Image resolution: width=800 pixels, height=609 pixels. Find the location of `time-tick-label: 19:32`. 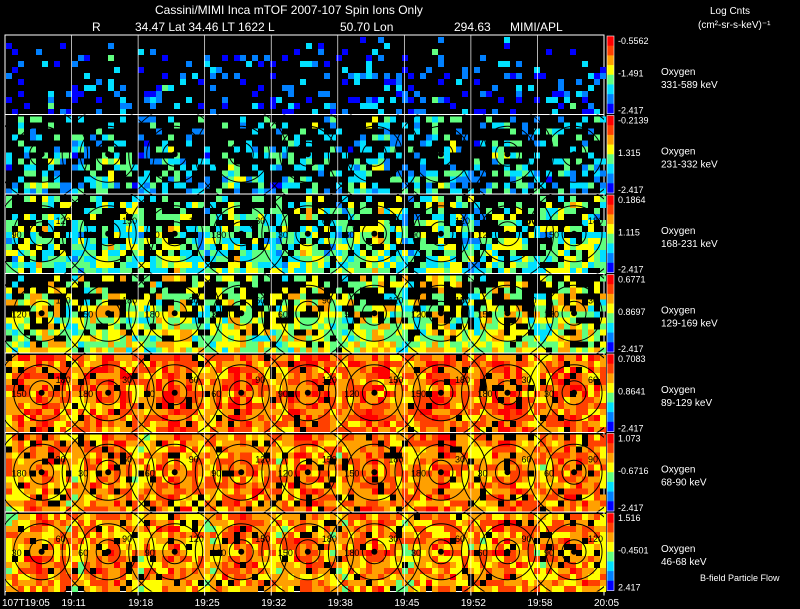

time-tick-label: 19:32 is located at coordinates (273, 603).